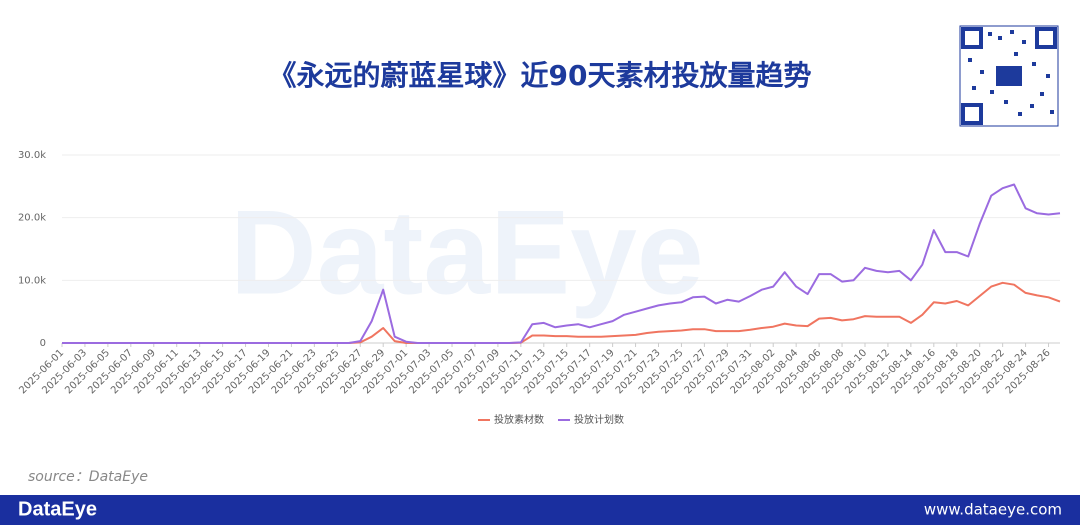 This screenshot has width=1080, height=525. I want to click on watermark: DataEye, so click(467, 253).